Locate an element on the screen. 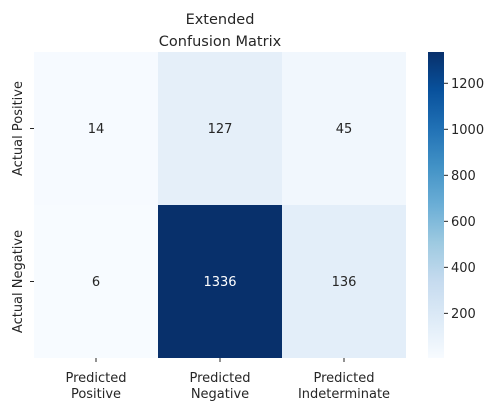 This screenshot has height=411, width=499. colorbar-gradient is located at coordinates (436, 205).